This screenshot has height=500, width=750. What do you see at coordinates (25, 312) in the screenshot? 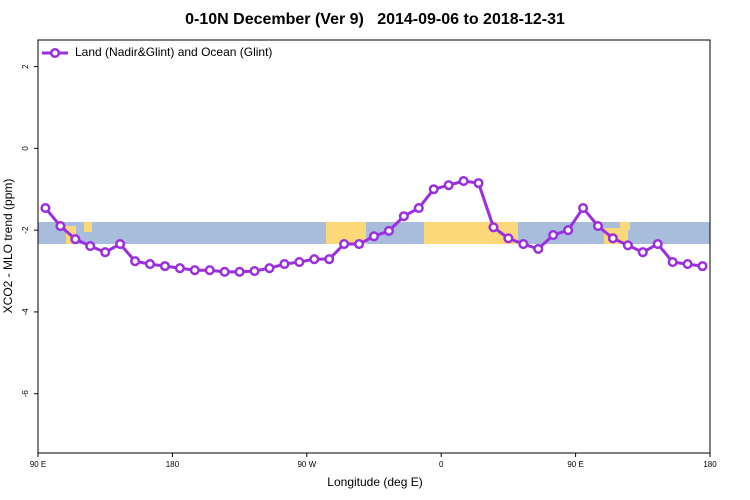
I see `y-tick-label: -4` at bounding box center [25, 312].